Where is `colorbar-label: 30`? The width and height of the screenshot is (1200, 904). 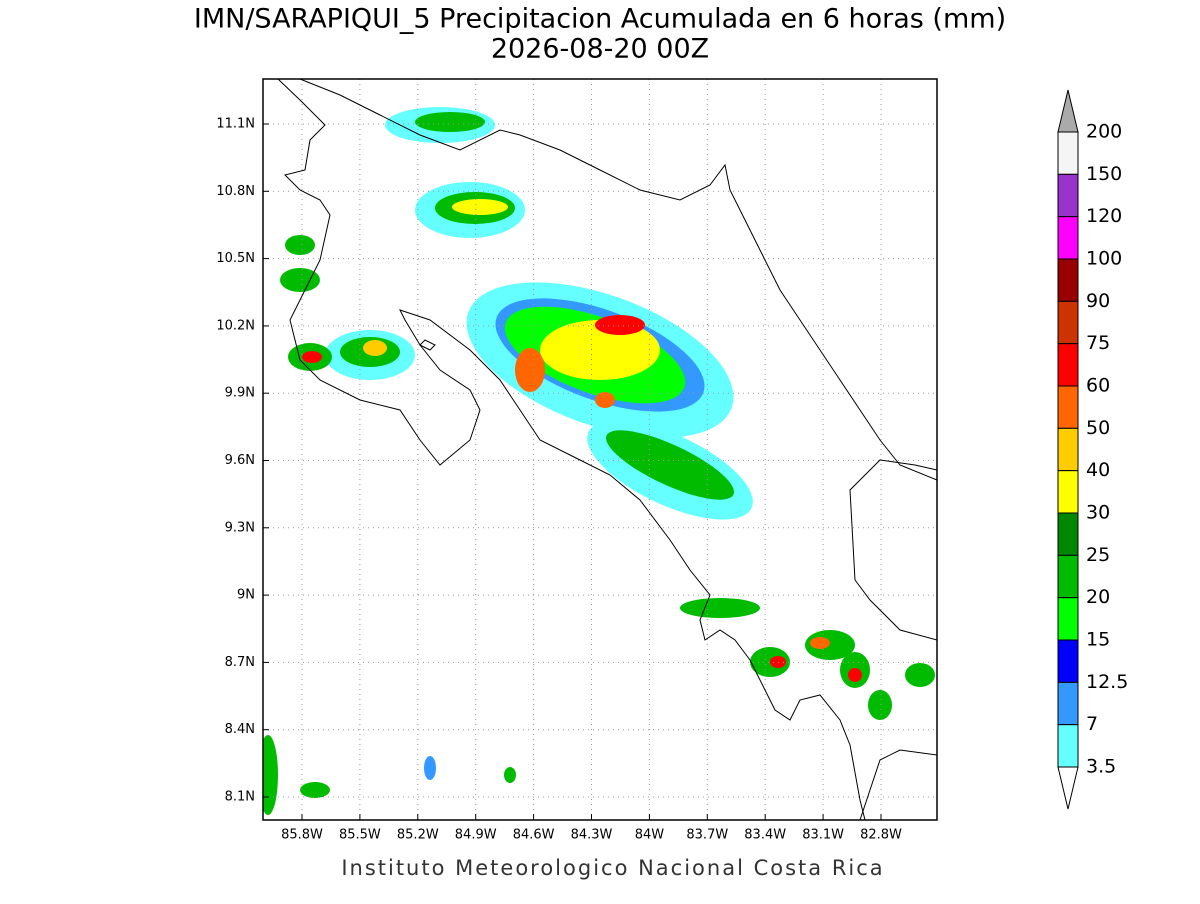 colorbar-label: 30 is located at coordinates (1098, 513).